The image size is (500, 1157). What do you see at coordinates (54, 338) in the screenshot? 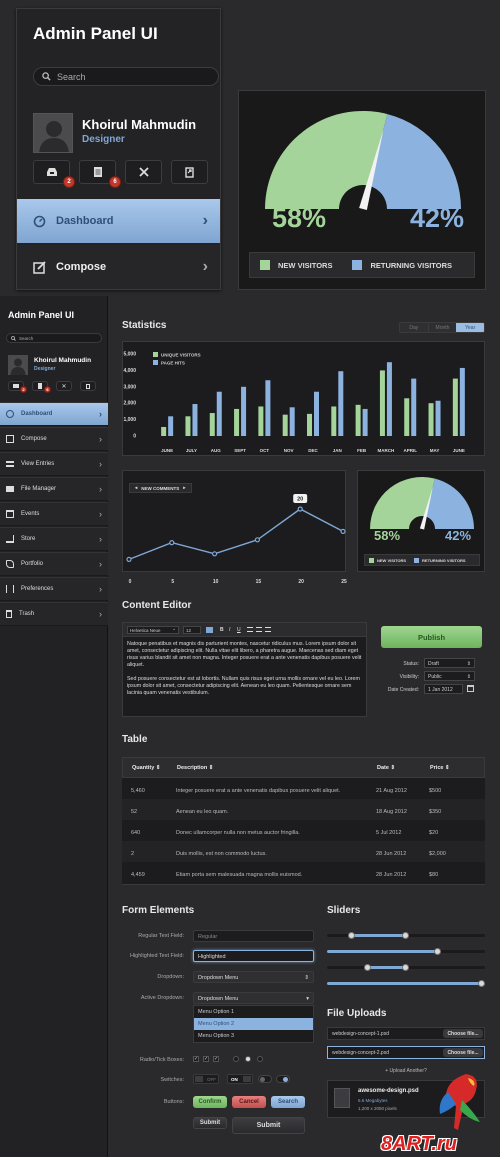
I see `sidebar-search: Search` at bounding box center [54, 338].